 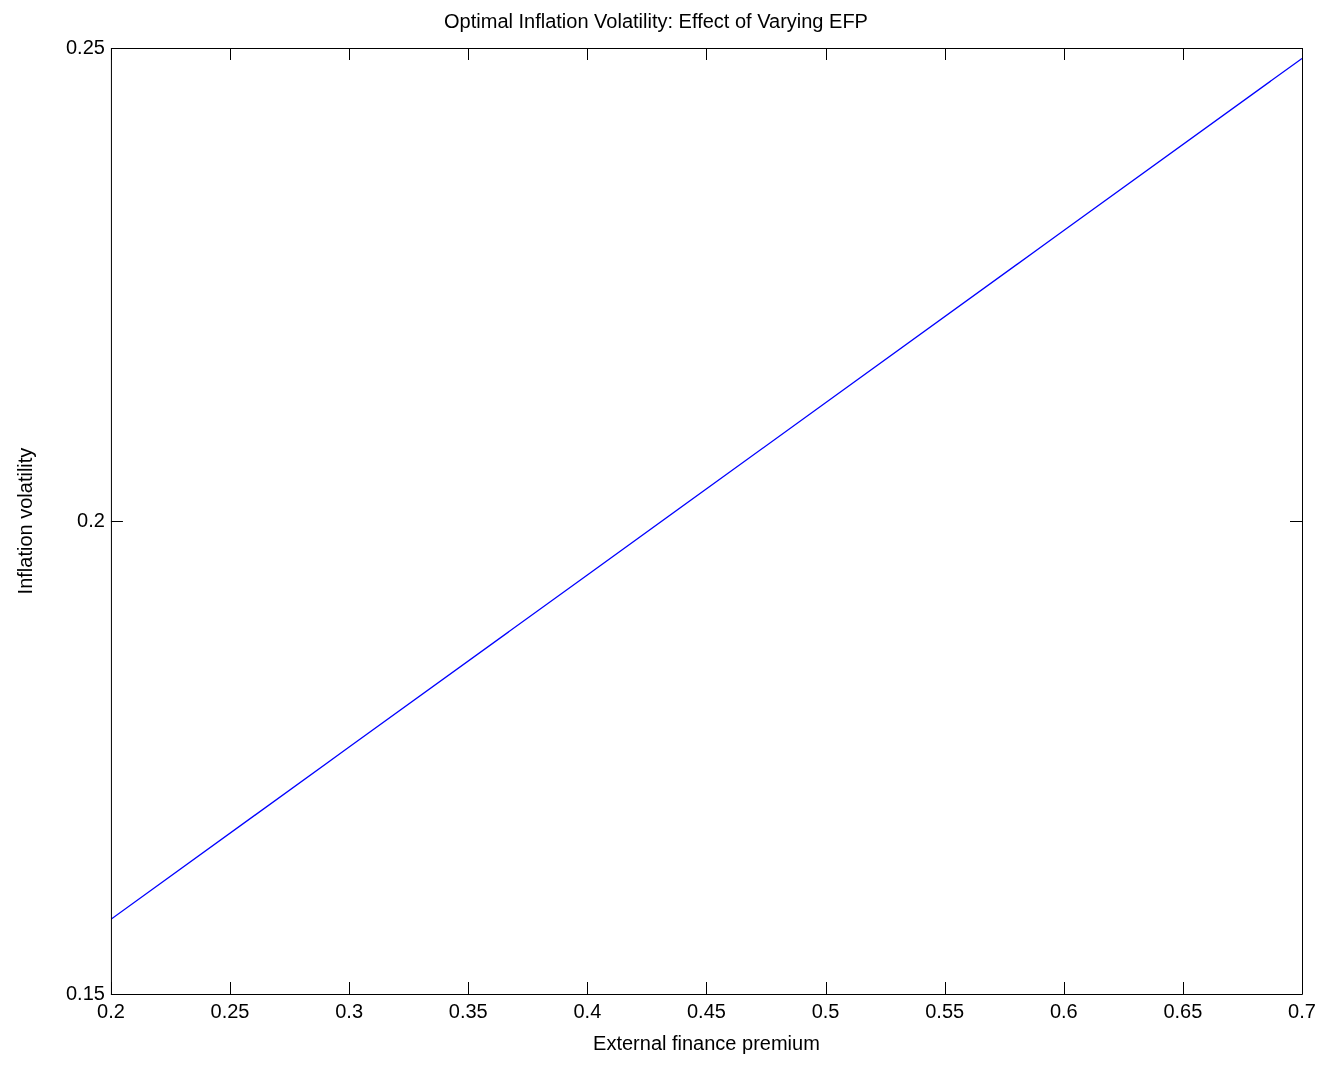 I want to click on chart-title: Optimal Inflation Volatility: Effect of Varying EFP, so click(x=656, y=20).